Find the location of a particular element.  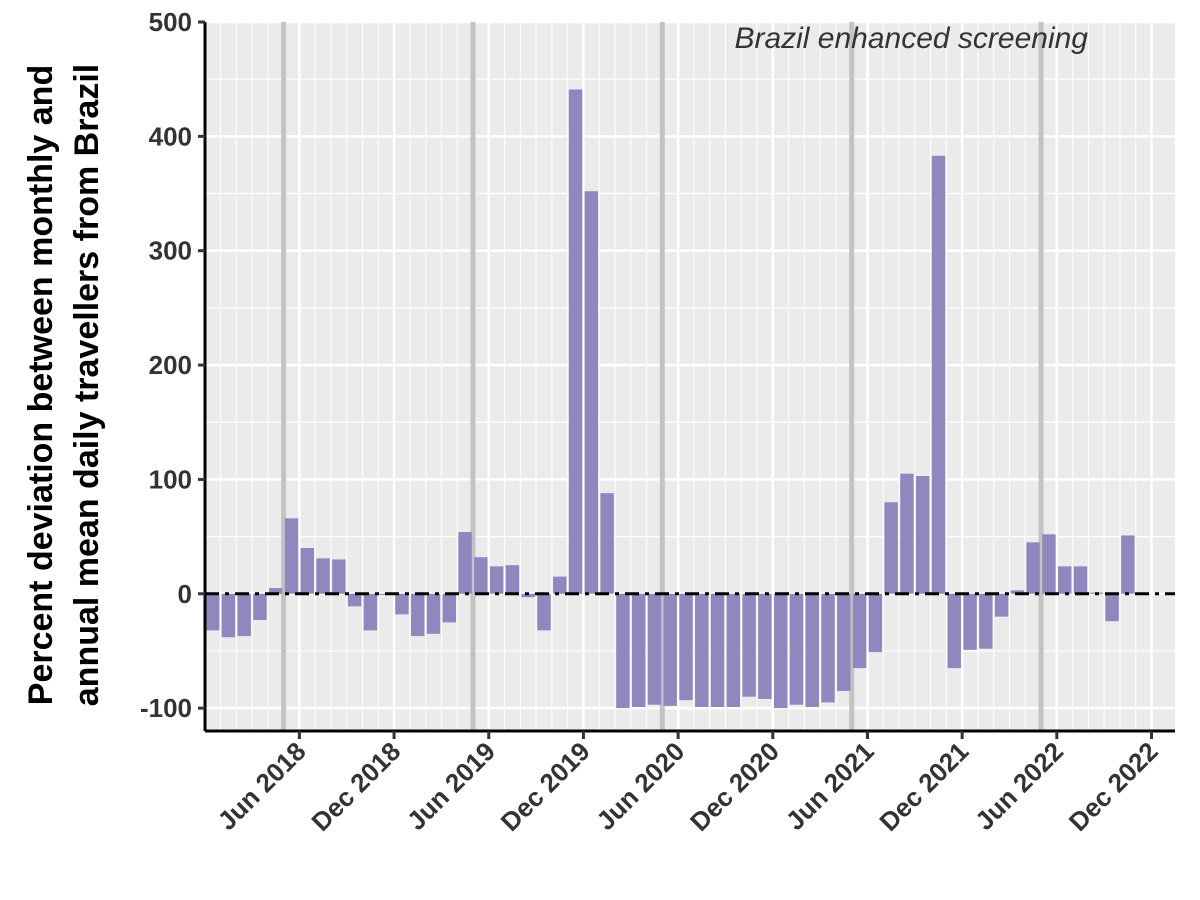

x-tick-label: Jun 2018 is located at coordinates (262, 786).